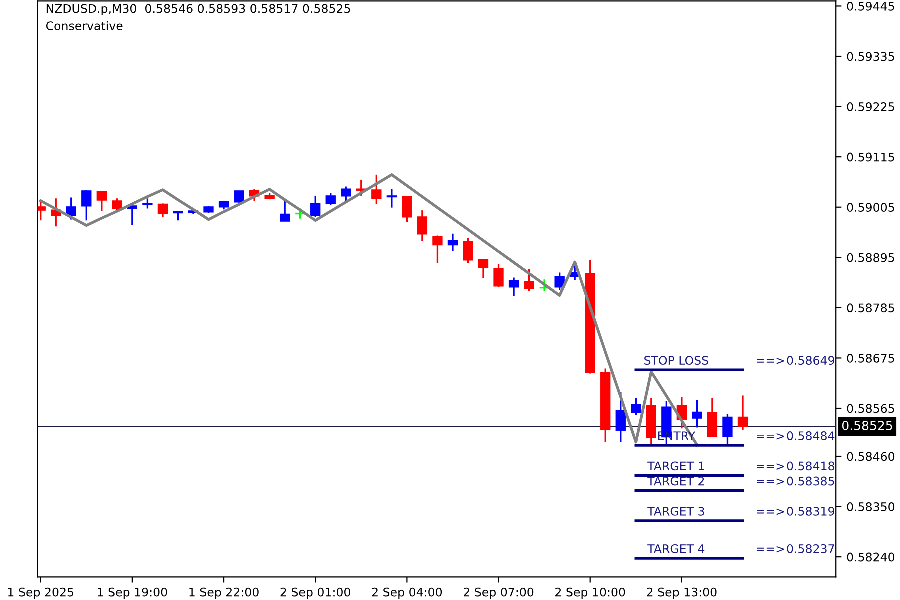 The height and width of the screenshot is (600, 900). I want to click on y-tick-label: 0.58675, so click(870, 358).